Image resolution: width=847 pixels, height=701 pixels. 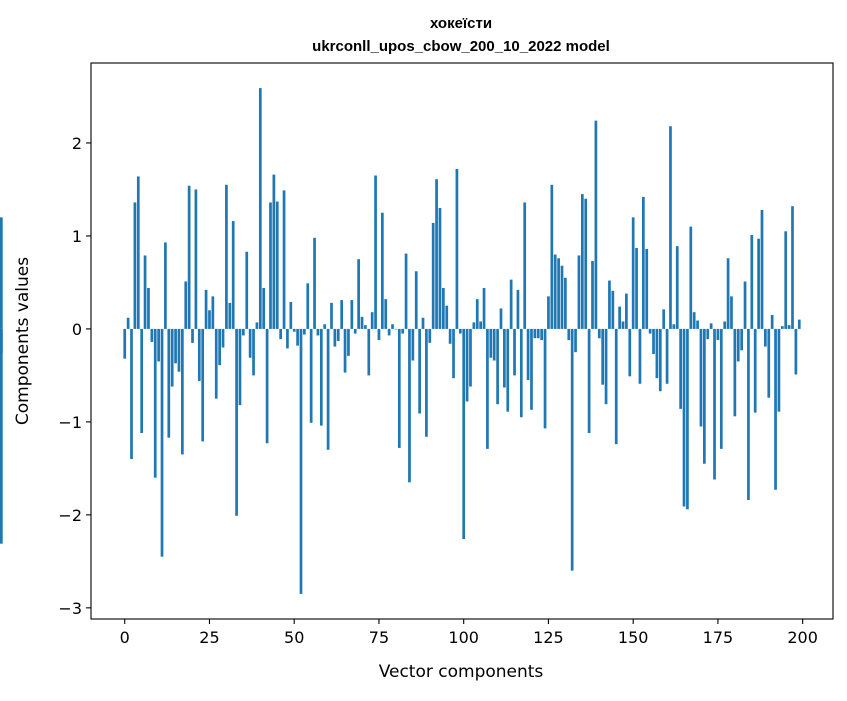 What do you see at coordinates (209, 637) in the screenshot?
I see `x-tick-label-25: 25` at bounding box center [209, 637].